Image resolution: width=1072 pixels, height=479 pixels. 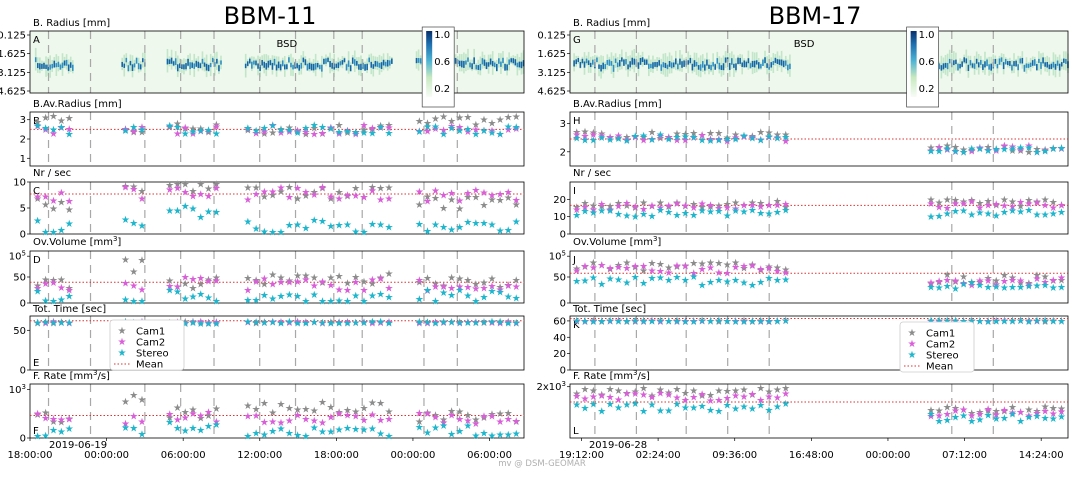 What do you see at coordinates (78, 445) in the screenshot?
I see `x-date-label: 2019-06-19` at bounding box center [78, 445].